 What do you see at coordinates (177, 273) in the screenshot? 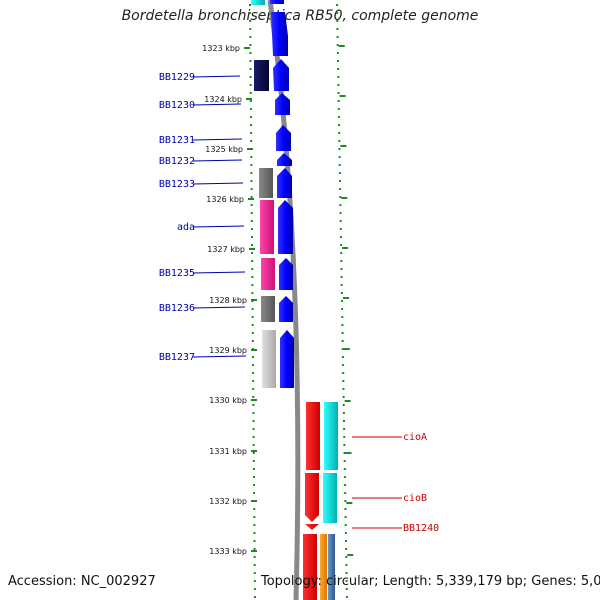
I see `gene-label-bb1235: BB1235` at bounding box center [177, 273].